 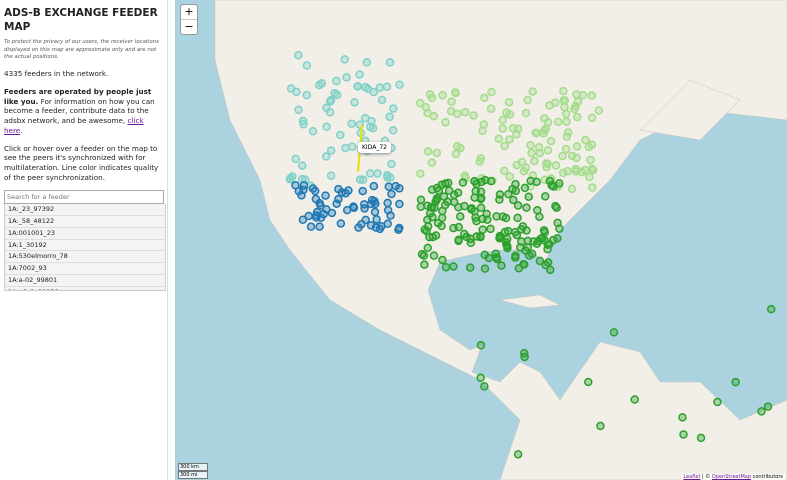 What do you see at coordinates (74, 125) in the screenshot?
I see `link: click here` at bounding box center [74, 125].